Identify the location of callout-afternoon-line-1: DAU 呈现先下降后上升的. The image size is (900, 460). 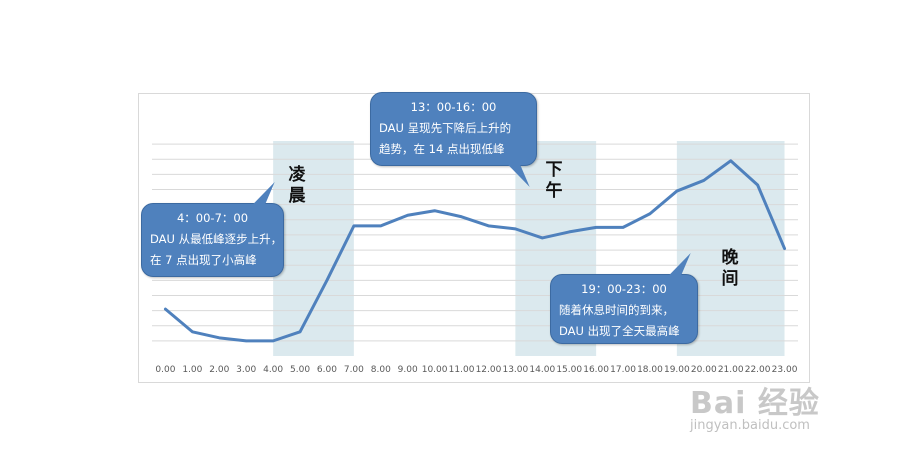
(445, 128).